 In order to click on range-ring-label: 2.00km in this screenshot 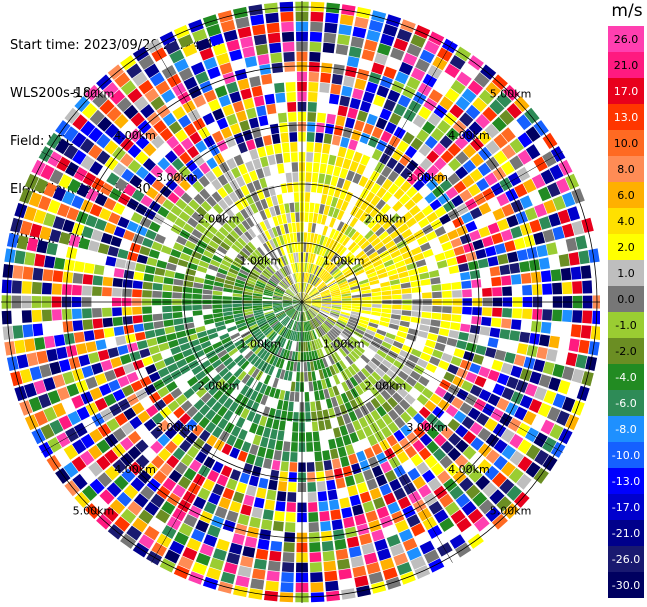, I will do `click(386, 219)`.